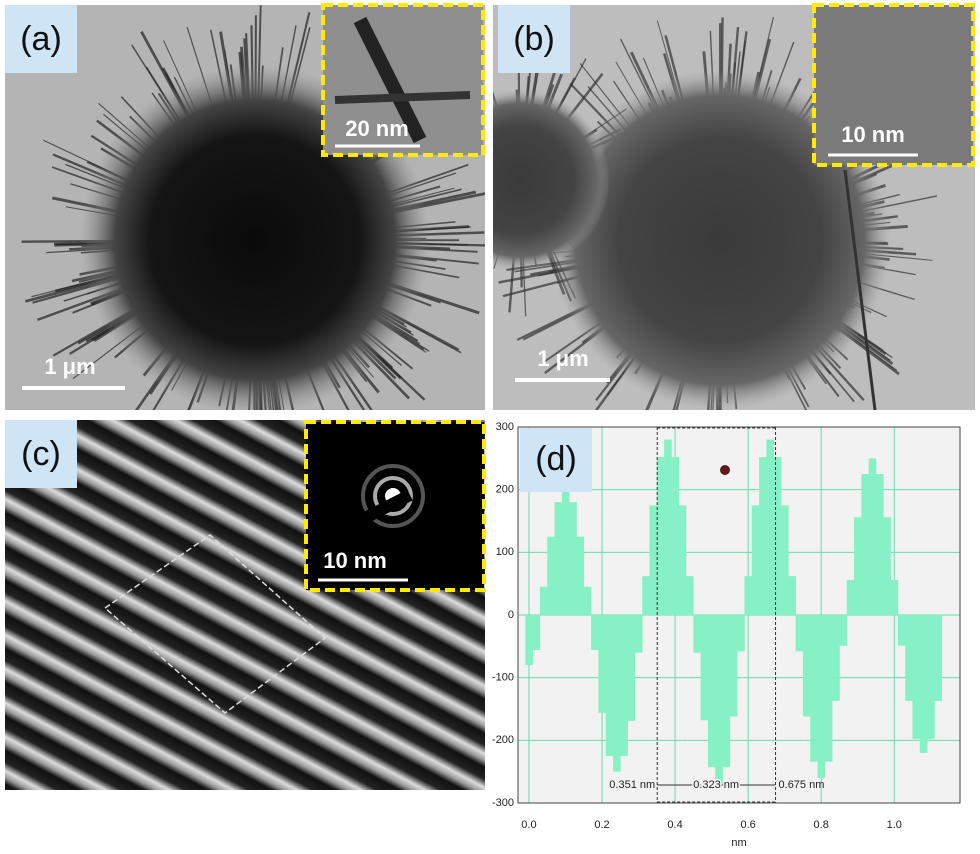 The height and width of the screenshot is (854, 980). I want to click on x-tick-label: 1.0, so click(894, 825).